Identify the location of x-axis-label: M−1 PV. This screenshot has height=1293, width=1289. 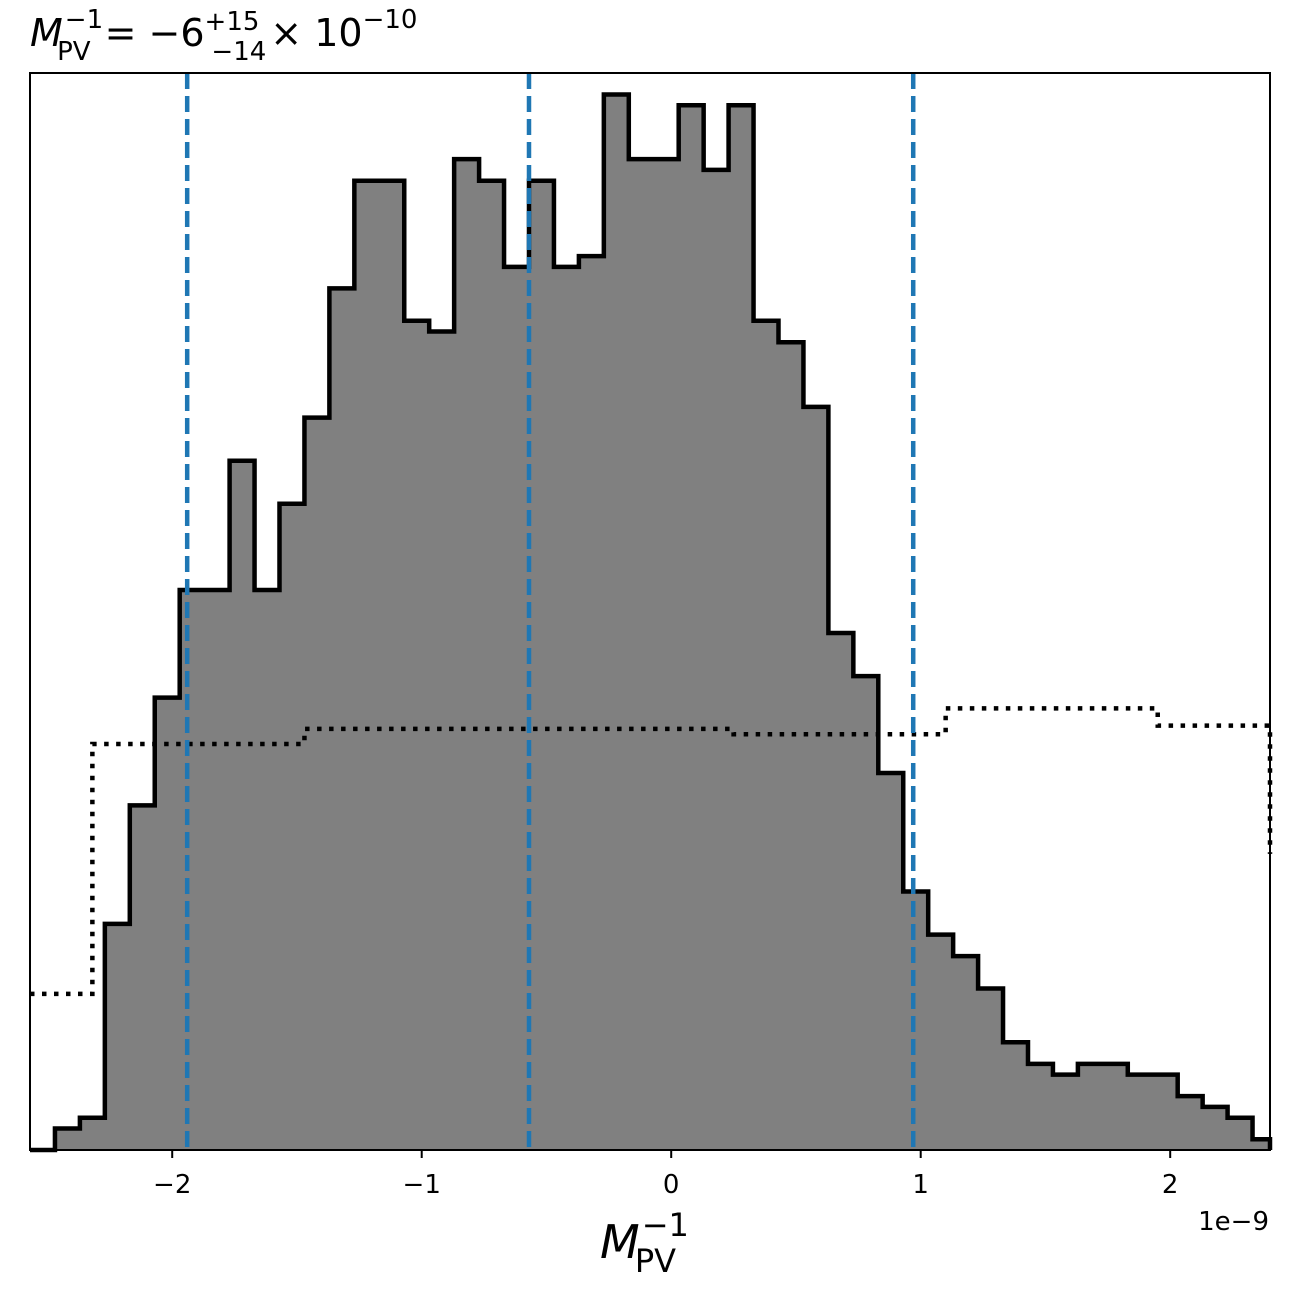
(644, 1243).